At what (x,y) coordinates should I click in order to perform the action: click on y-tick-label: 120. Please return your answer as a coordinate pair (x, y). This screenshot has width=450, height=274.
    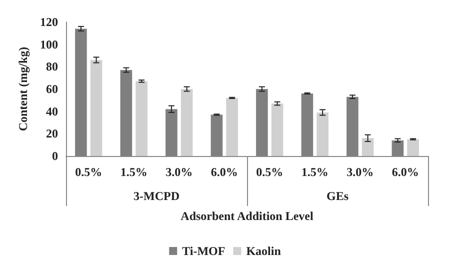
    Looking at the image, I should click on (49, 22).